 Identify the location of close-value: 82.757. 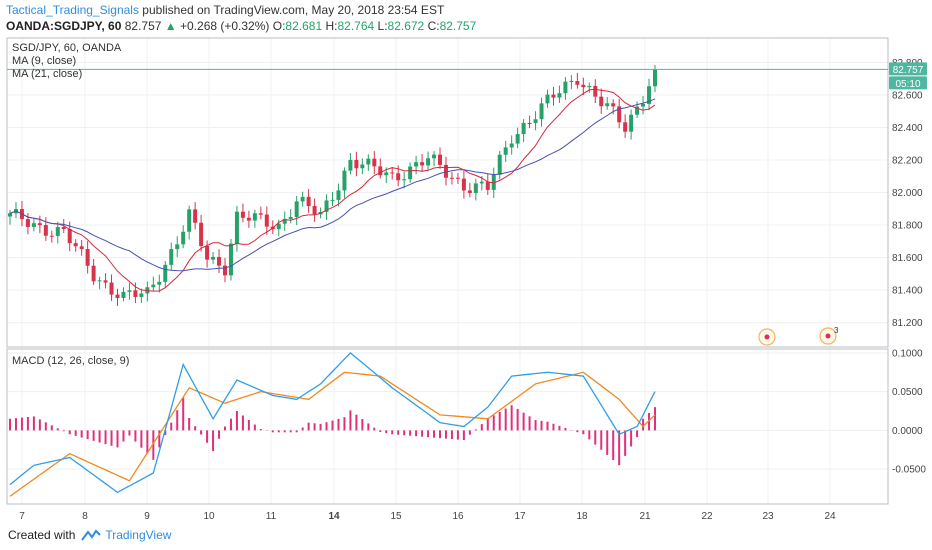
(458, 26).